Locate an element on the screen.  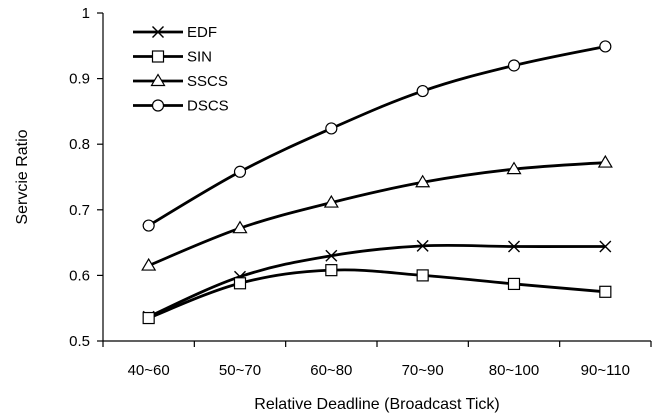
y-tick-label: 1 is located at coordinates (86, 13).